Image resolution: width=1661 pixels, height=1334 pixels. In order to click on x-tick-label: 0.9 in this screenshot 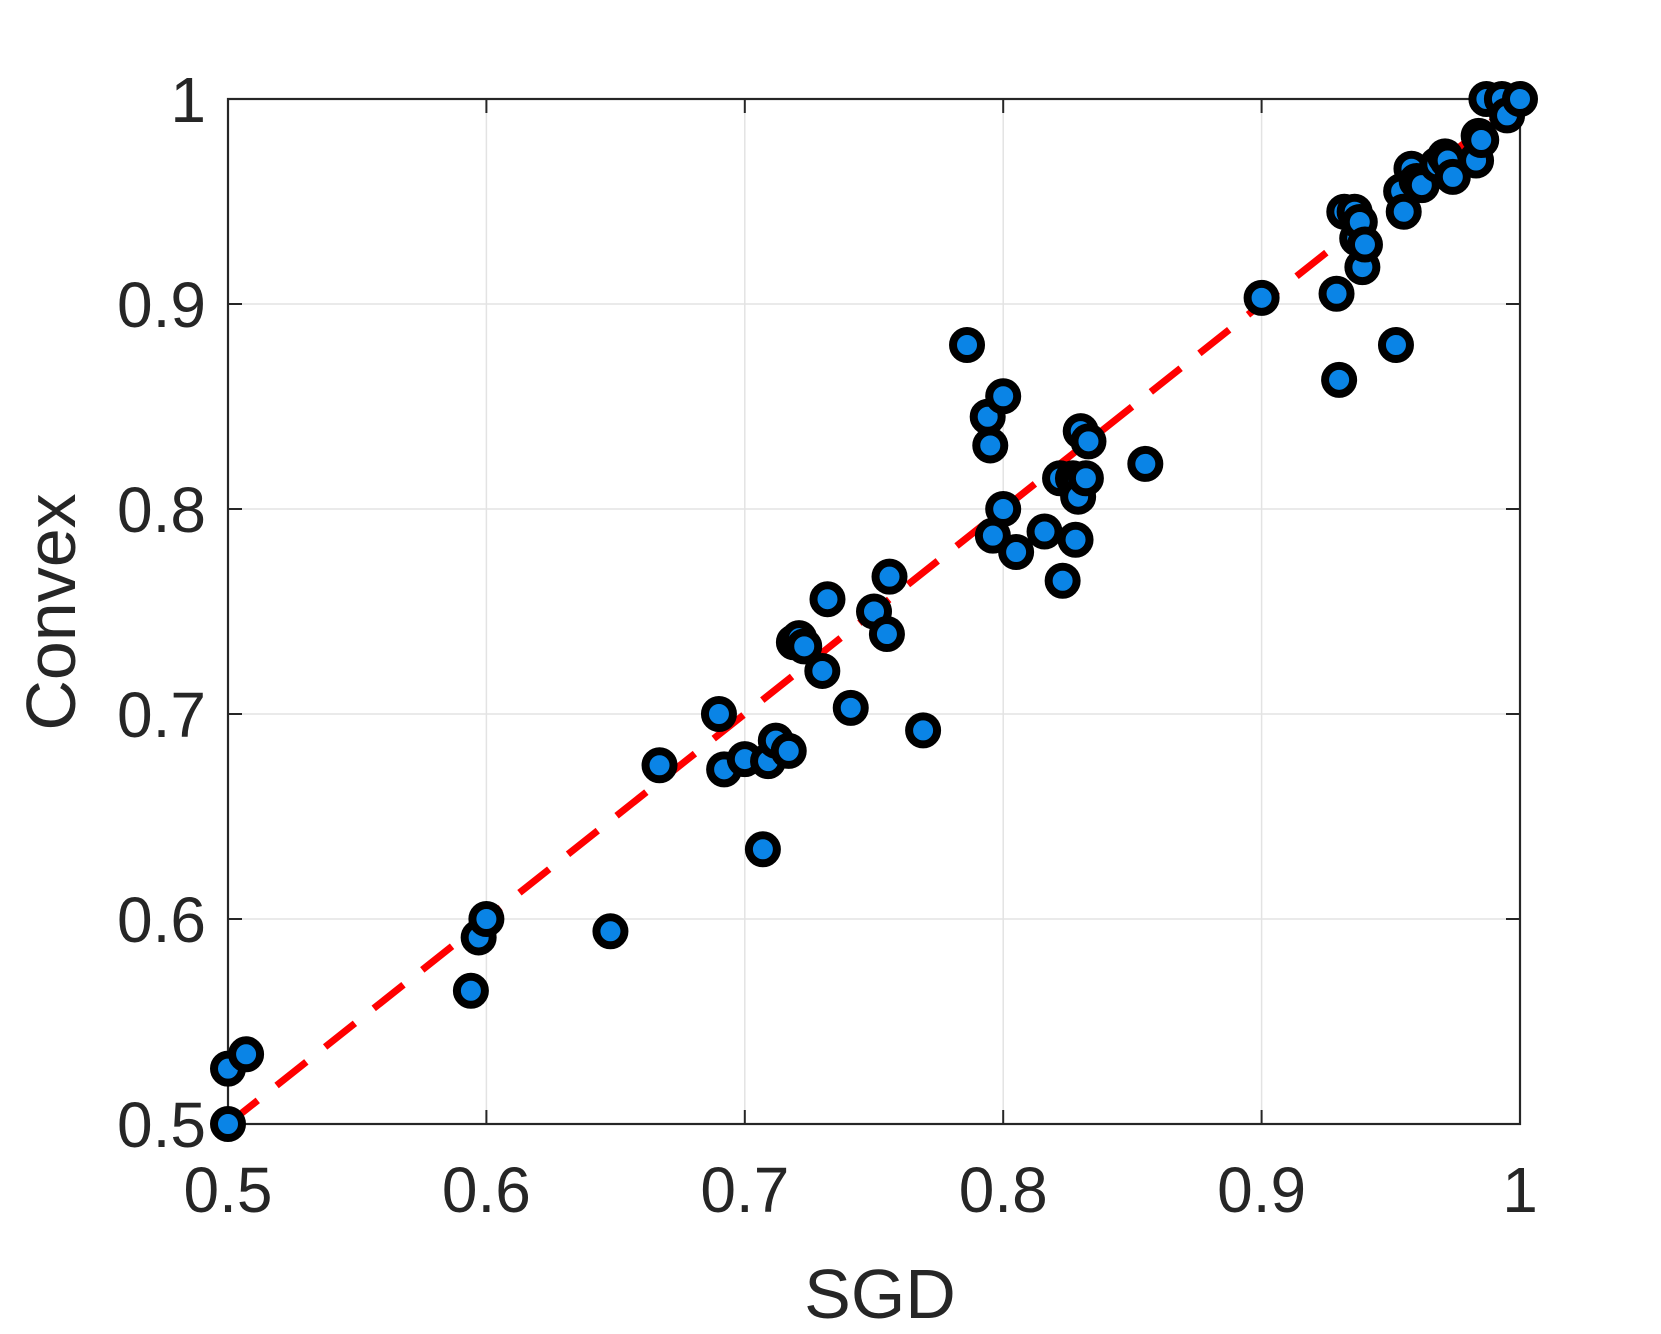, I will do `click(1261, 1190)`.